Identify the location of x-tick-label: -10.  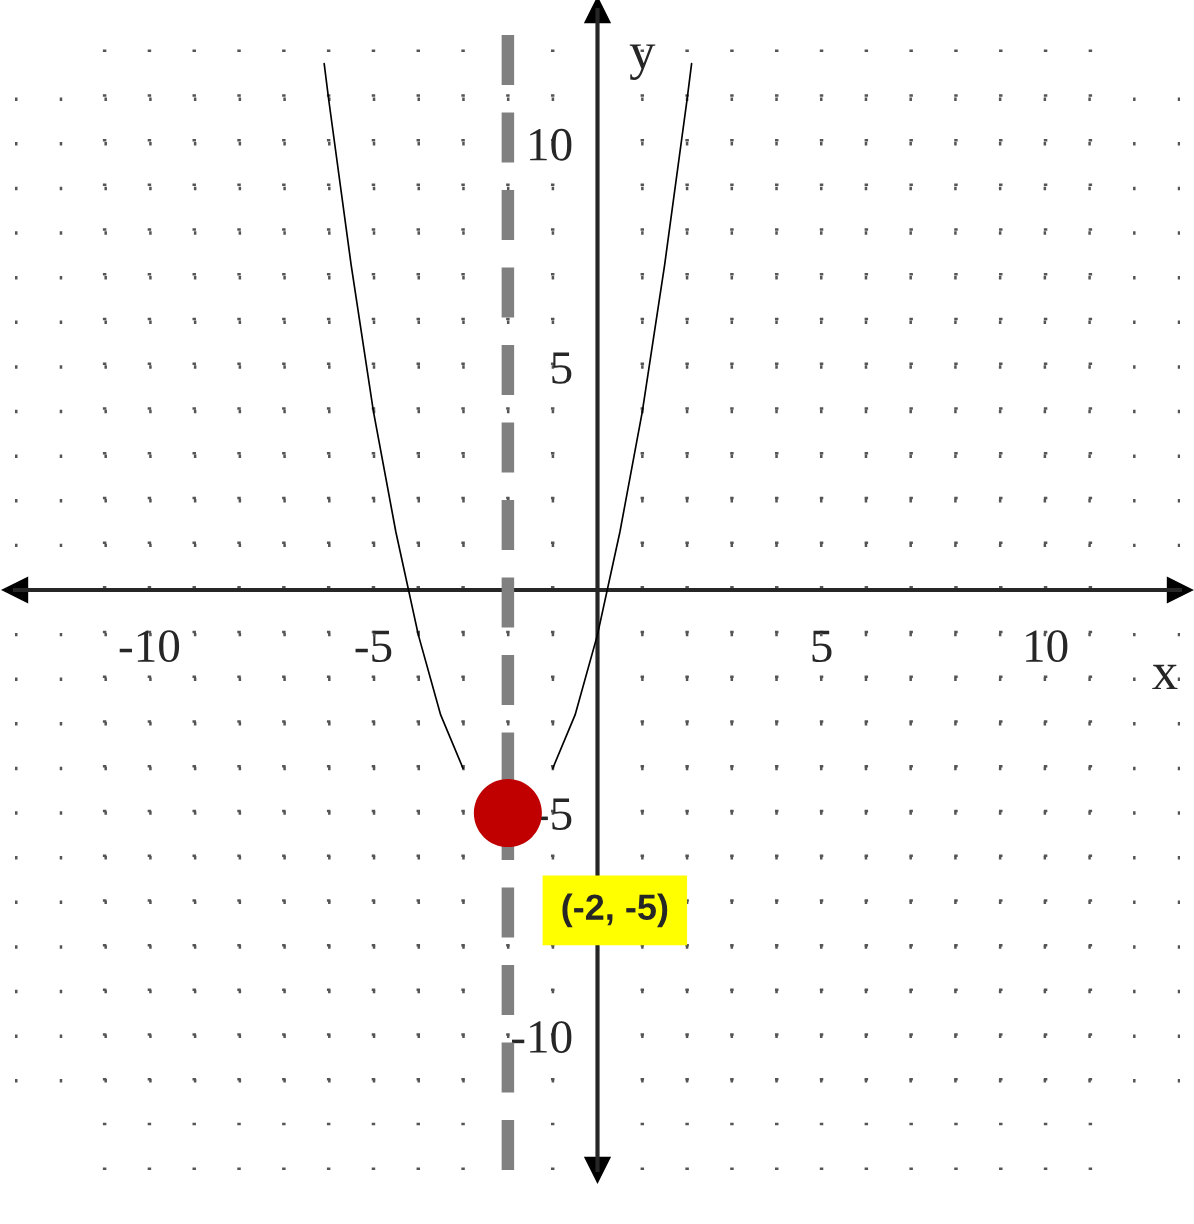
(149, 646).